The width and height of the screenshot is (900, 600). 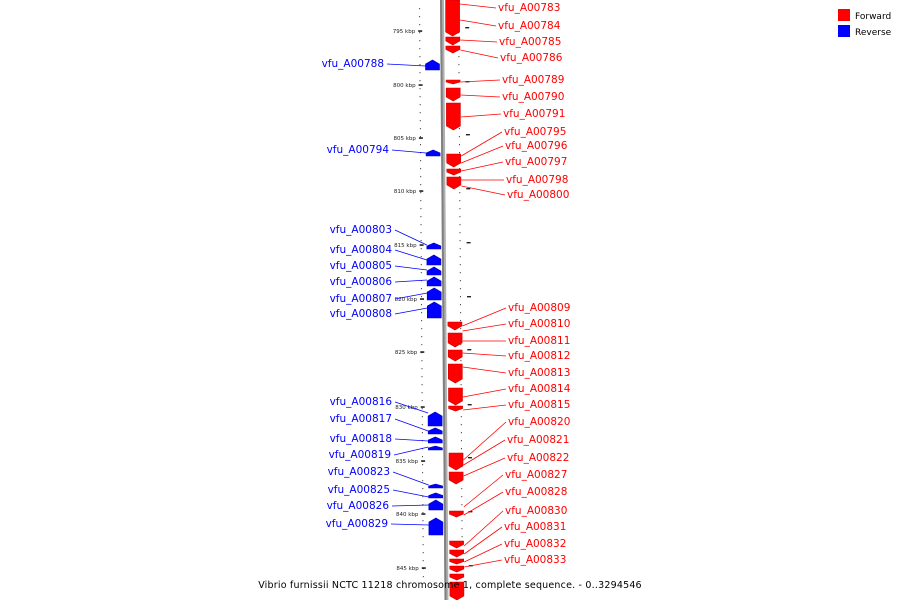 I want to click on forward-gene-label: vfu_A00811, so click(x=539, y=341).